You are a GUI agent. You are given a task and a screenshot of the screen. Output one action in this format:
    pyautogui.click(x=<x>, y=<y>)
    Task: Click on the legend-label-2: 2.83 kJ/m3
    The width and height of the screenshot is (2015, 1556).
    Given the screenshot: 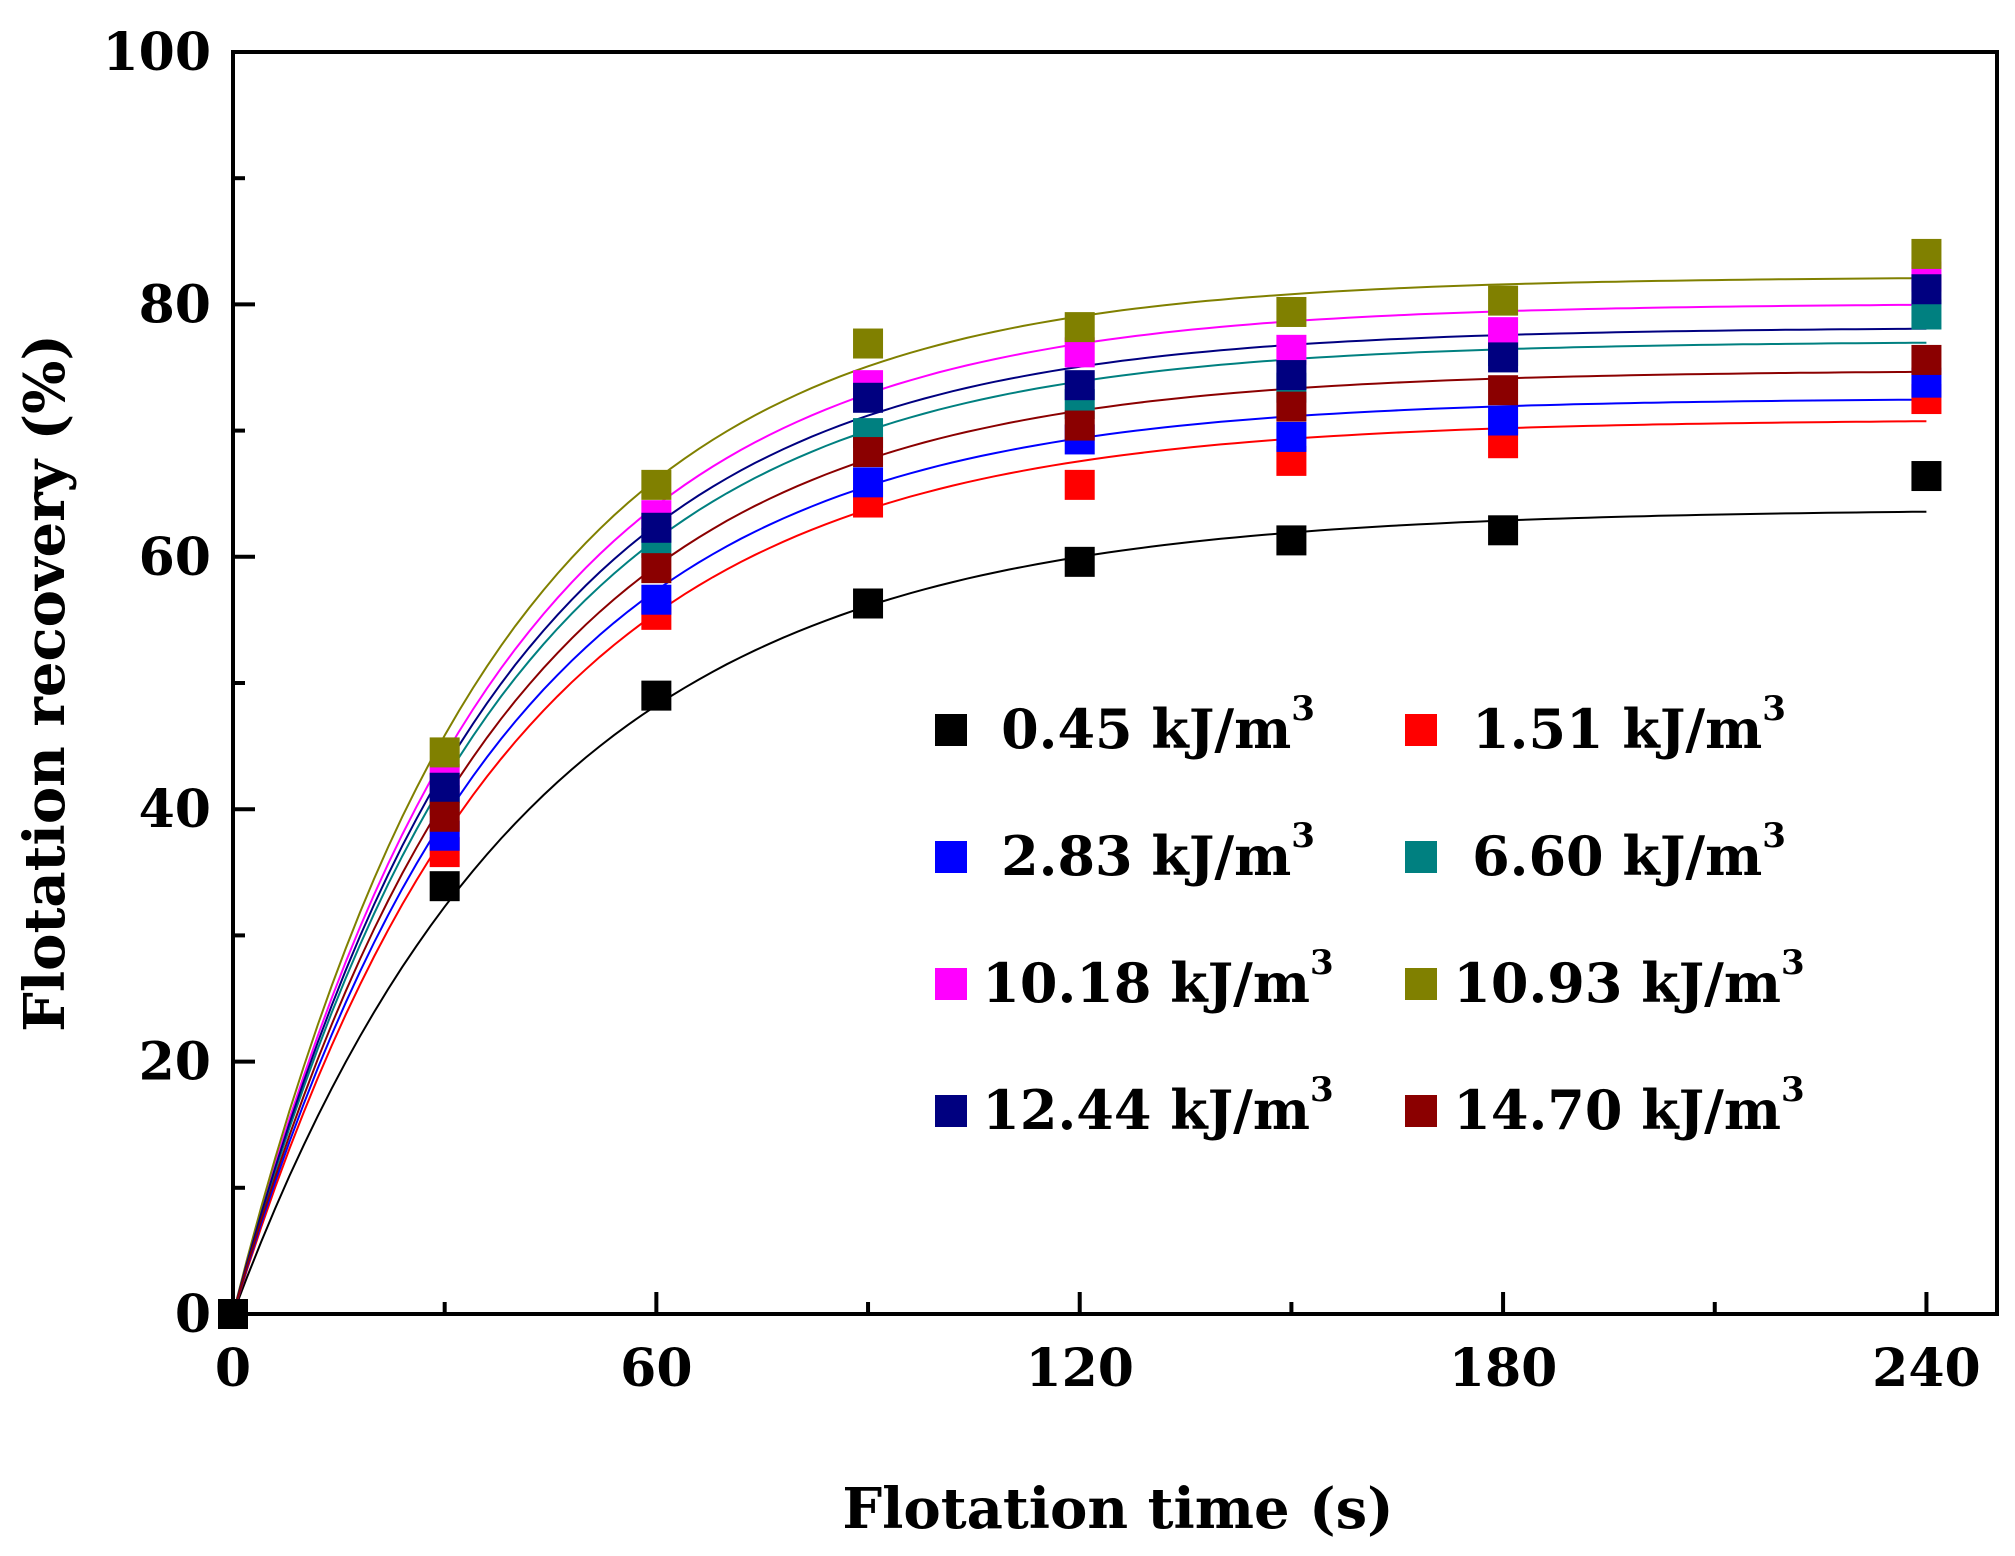 What is the action you would take?
    pyautogui.click(x=1158, y=852)
    